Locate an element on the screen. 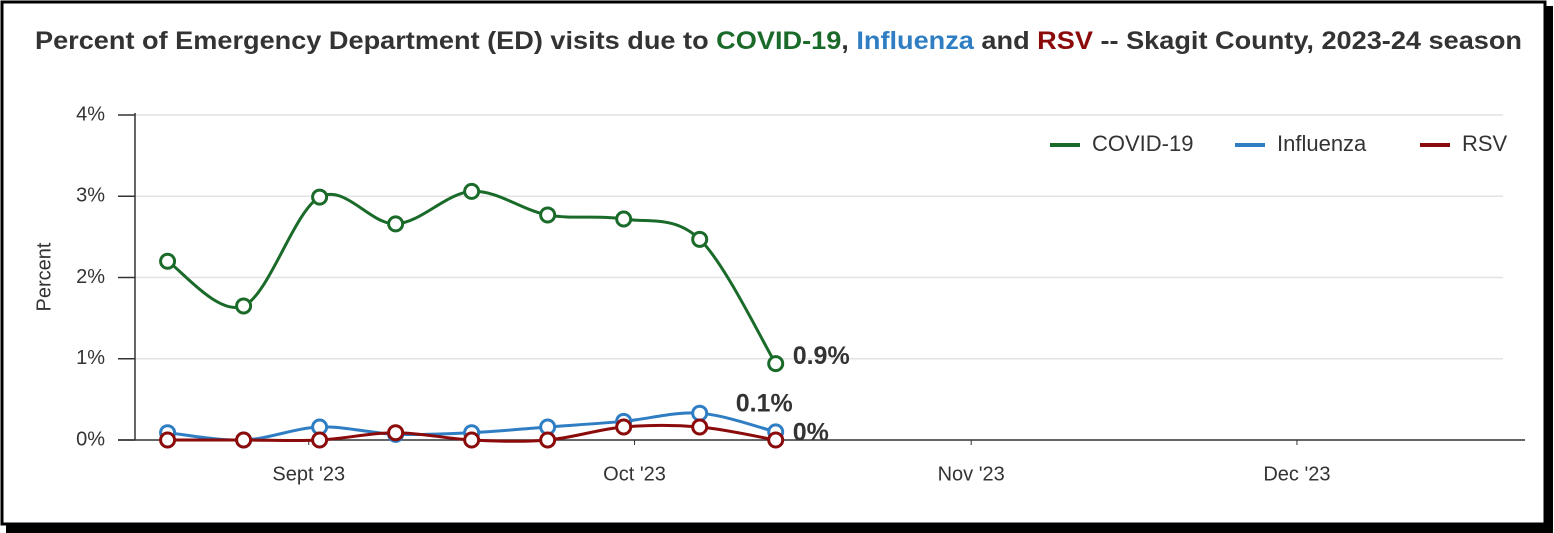 This screenshot has width=1554, height=533. x-tick-label: Sept '23 is located at coordinates (308, 474).